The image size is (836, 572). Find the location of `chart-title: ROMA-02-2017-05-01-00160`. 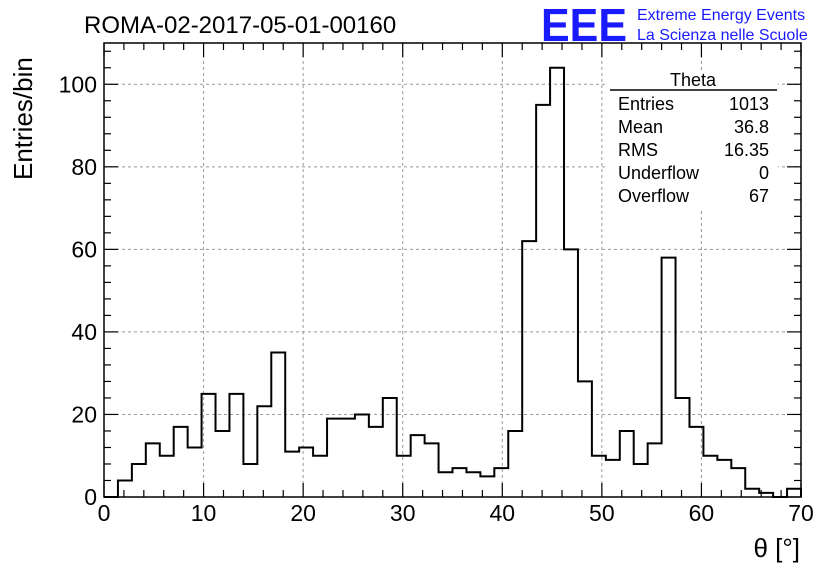

chart-title: ROMA-02-2017-05-01-00160 is located at coordinates (240, 25).